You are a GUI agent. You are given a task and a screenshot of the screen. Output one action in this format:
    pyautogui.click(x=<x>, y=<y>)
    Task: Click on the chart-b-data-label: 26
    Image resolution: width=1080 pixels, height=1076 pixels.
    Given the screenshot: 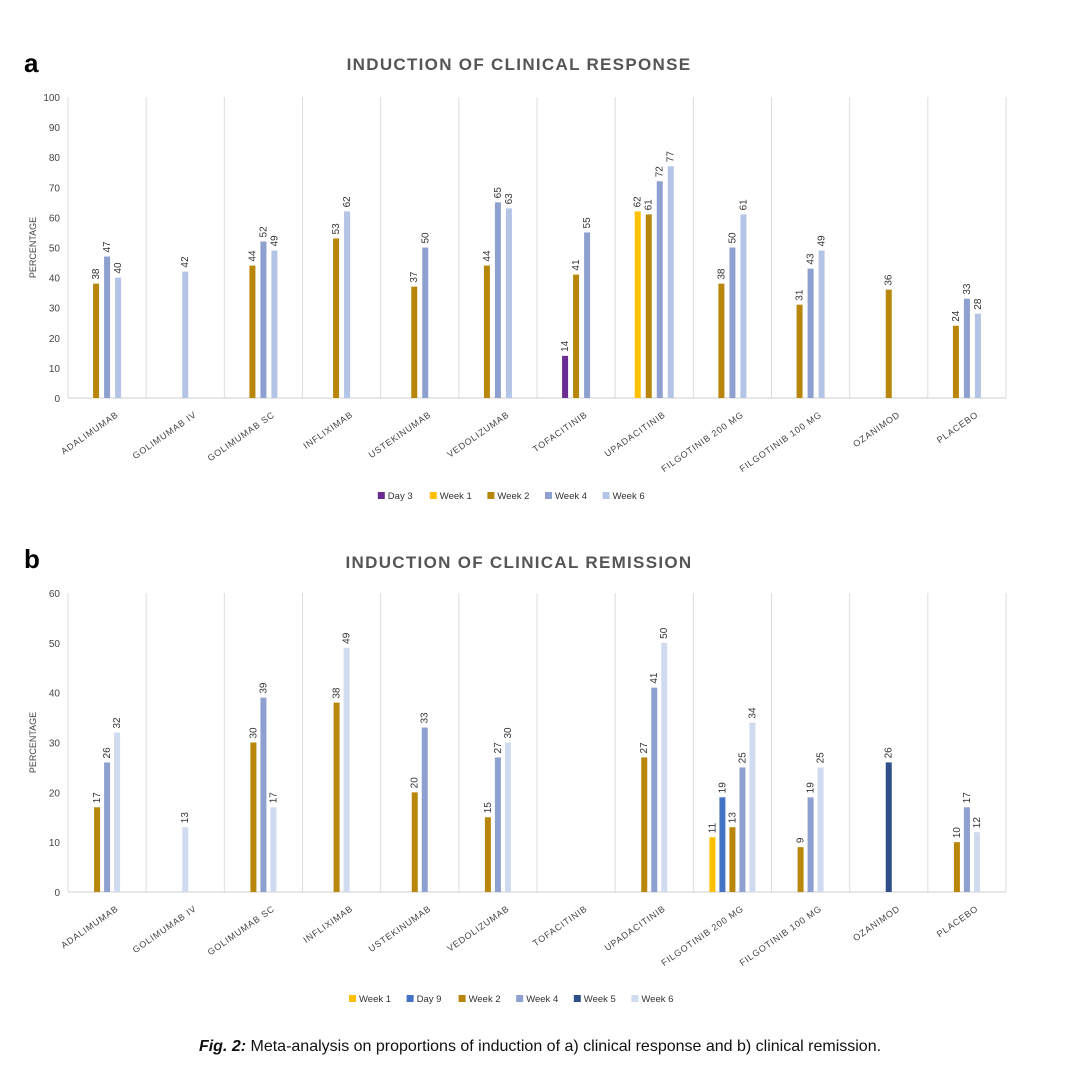 What is the action you would take?
    pyautogui.click(x=107, y=753)
    